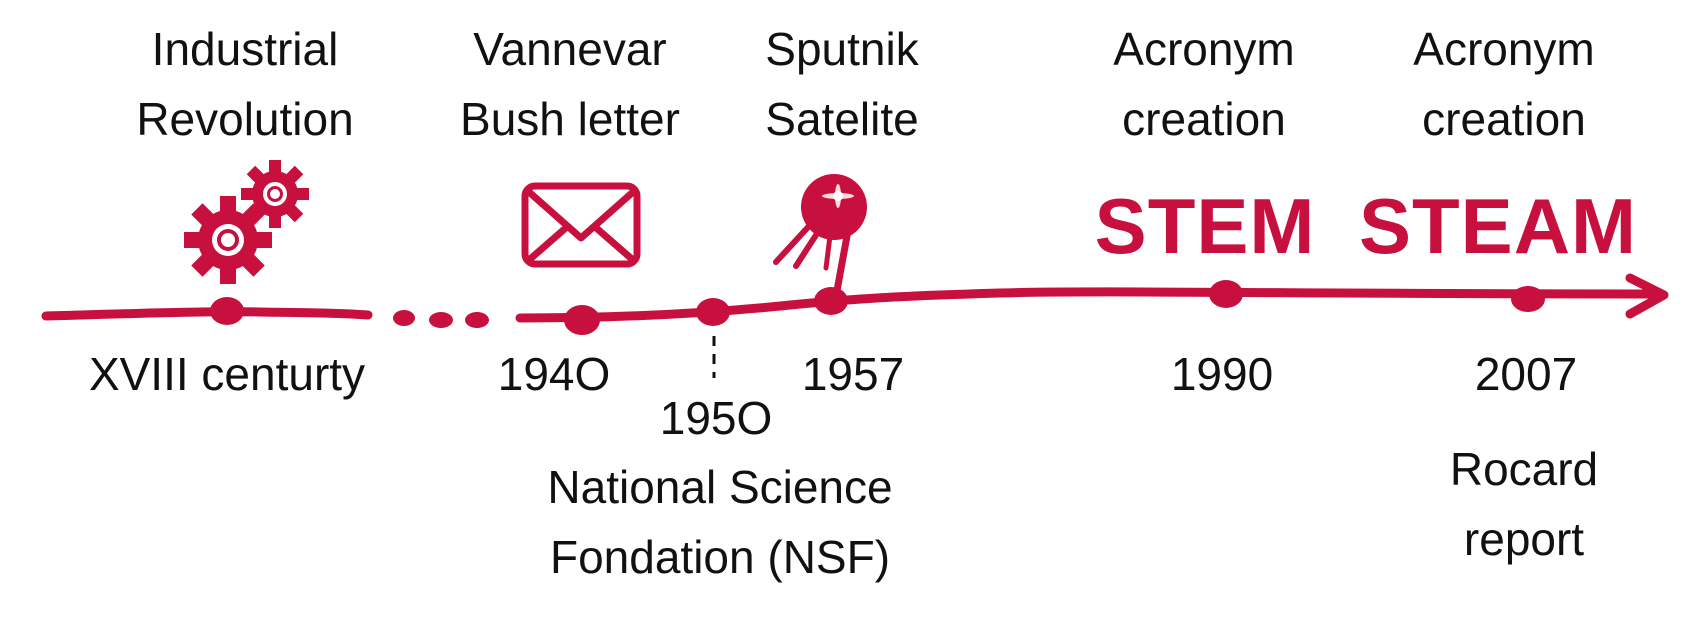 The height and width of the screenshot is (632, 1701). What do you see at coordinates (1524, 504) in the screenshot?
I see `caption-rocard: Rocard report` at bounding box center [1524, 504].